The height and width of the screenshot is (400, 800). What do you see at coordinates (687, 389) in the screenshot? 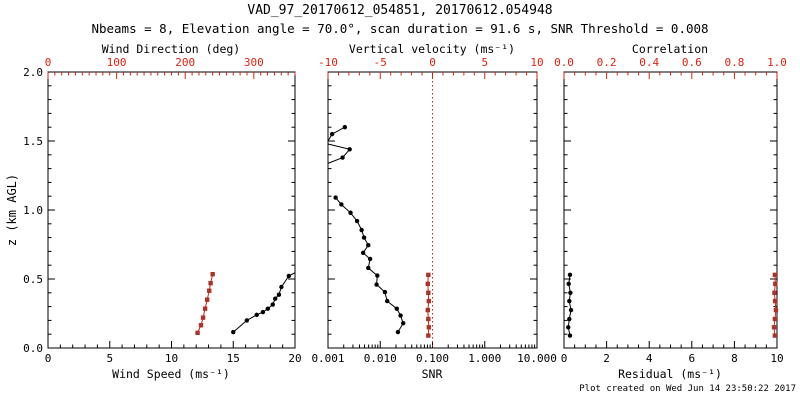
I see `plot-created-timestamp: Plot created on Wed Jun 14 23:50:22 2017` at bounding box center [687, 389].